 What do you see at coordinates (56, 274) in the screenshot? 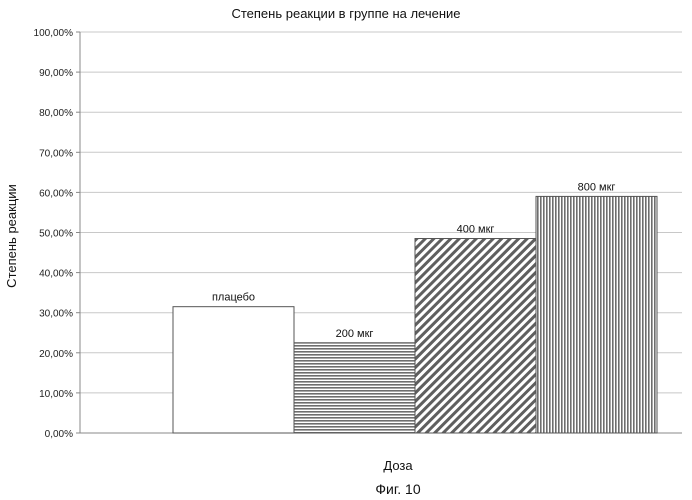
I see `y-tick-label: 40,00%` at bounding box center [56, 274].